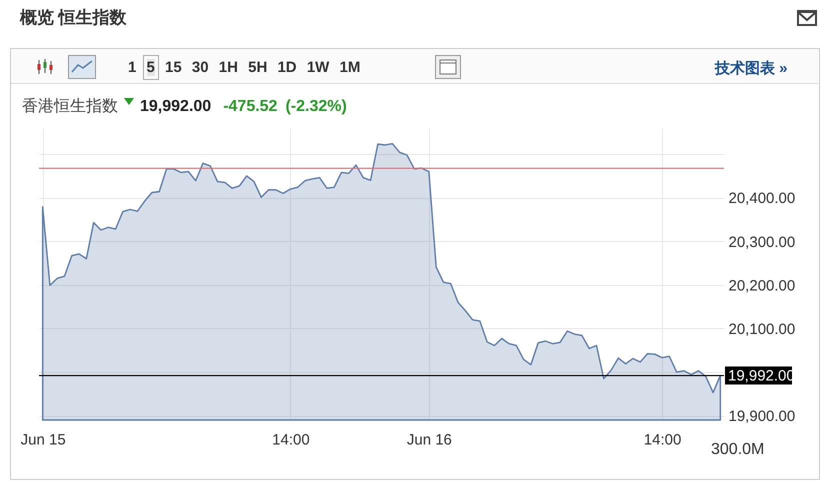  What do you see at coordinates (751, 68) in the screenshot?
I see `text: 技术图表 »` at bounding box center [751, 68].